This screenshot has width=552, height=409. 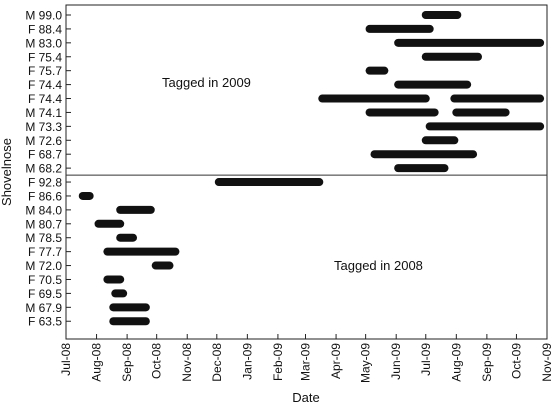 I want to click on x-tick-label: Sep-08, so click(x=127, y=362).